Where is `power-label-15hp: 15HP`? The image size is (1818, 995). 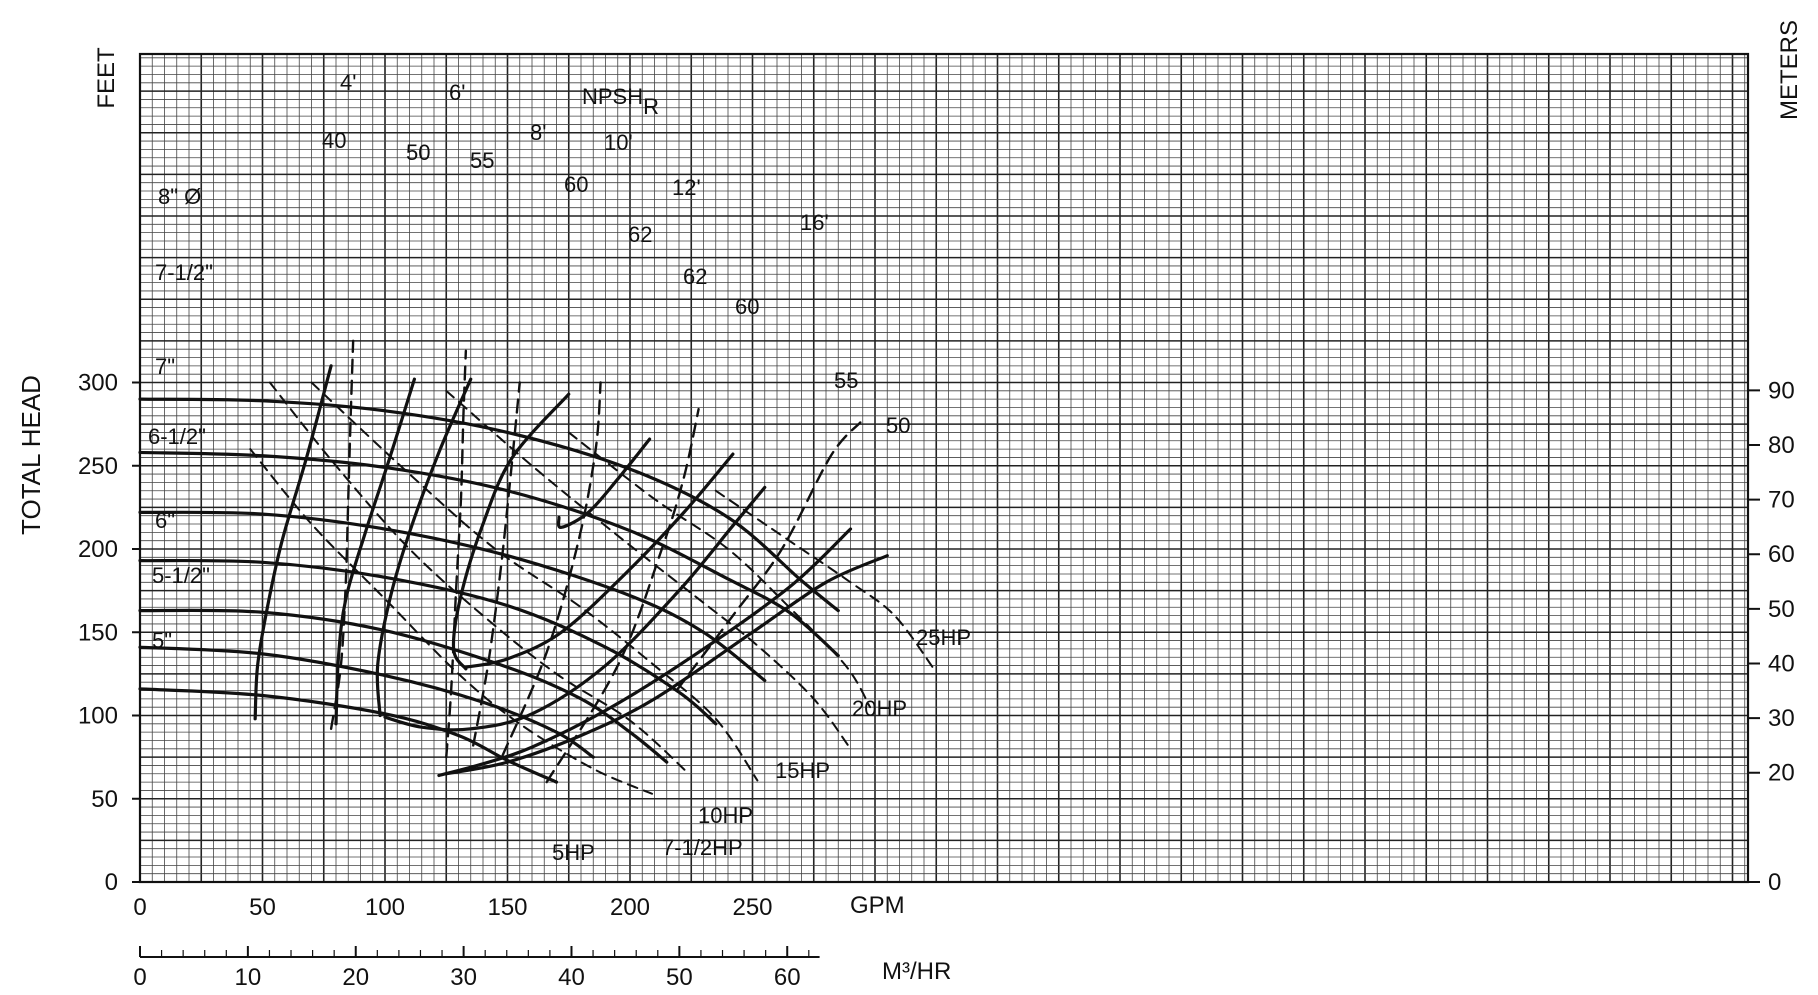
power-label-15hp: 15HP is located at coordinates (802, 770).